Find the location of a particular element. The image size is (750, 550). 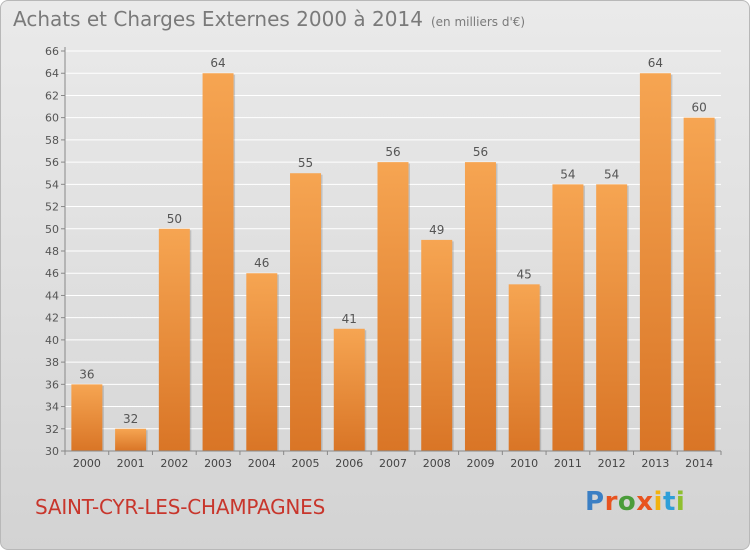

y-tick-label: 44 is located at coordinates (52, 295).